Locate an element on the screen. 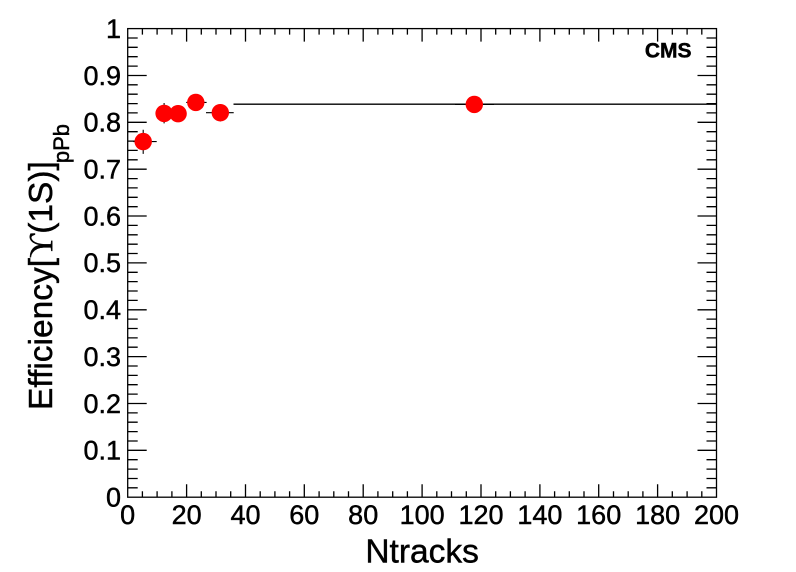  svg-text: 20 is located at coordinates (187, 515).